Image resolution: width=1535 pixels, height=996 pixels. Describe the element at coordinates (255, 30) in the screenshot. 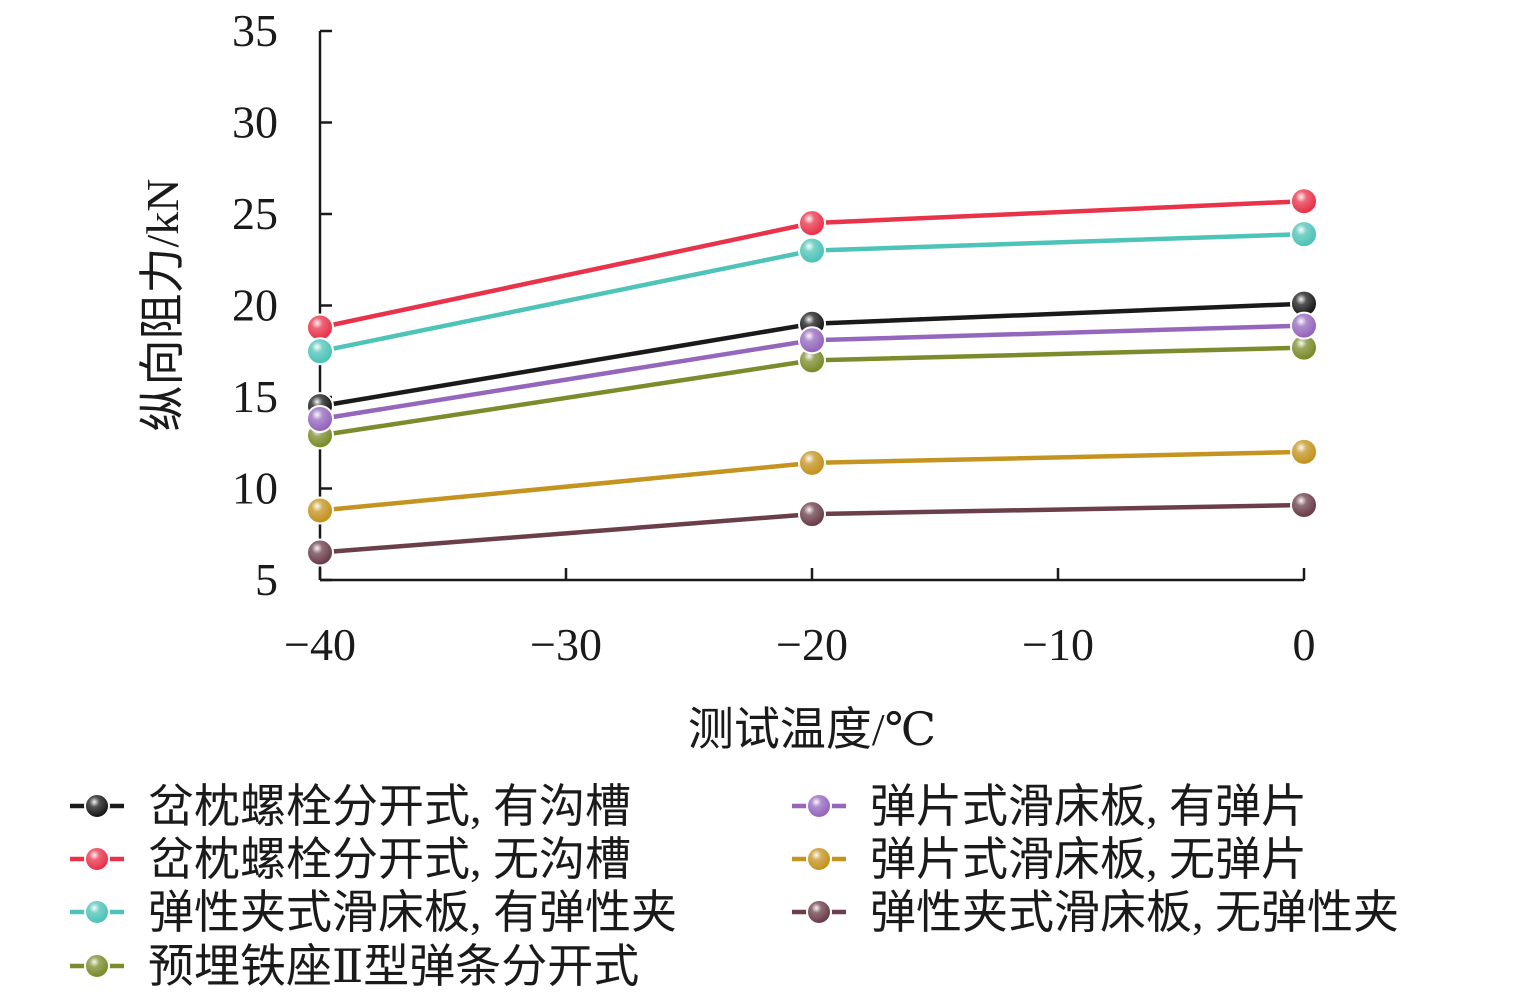

I see `y-tick-label: 35` at that location.